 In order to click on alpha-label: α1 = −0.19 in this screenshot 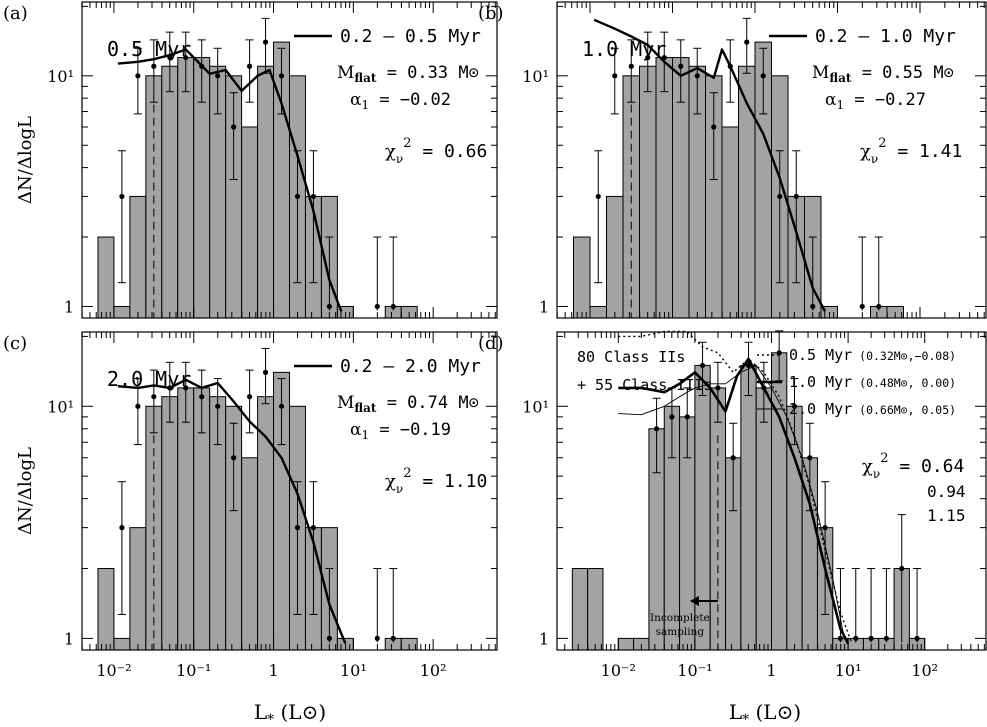, I will do `click(400, 431)`.